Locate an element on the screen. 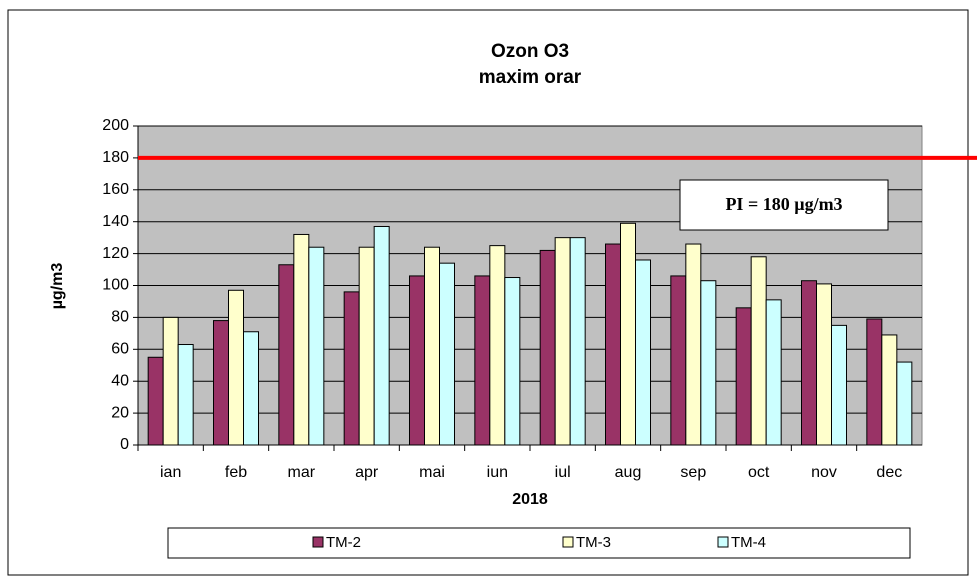 The height and width of the screenshot is (580, 977). y-tick-label: 100 is located at coordinates (115, 285).